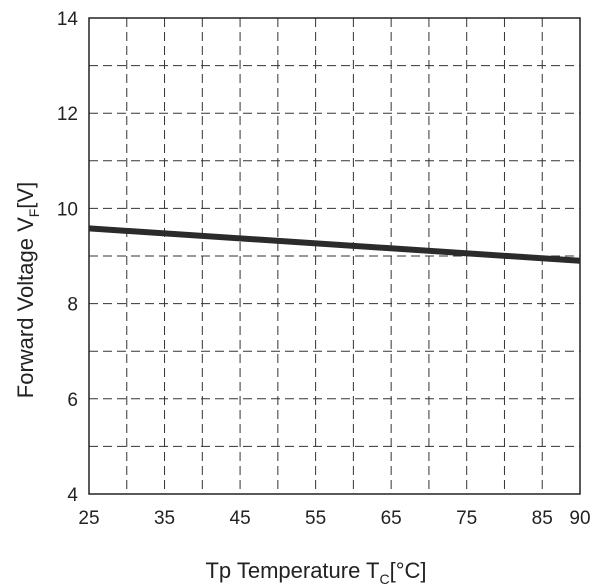 The height and width of the screenshot is (587, 603). I want to click on y-tick-label-10: 10, so click(67, 209).